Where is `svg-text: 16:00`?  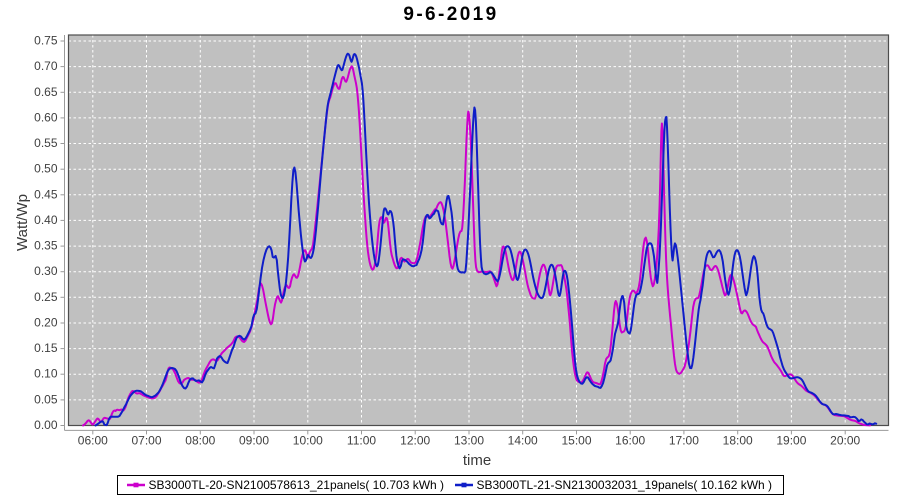
svg-text: 16:00 is located at coordinates (630, 441).